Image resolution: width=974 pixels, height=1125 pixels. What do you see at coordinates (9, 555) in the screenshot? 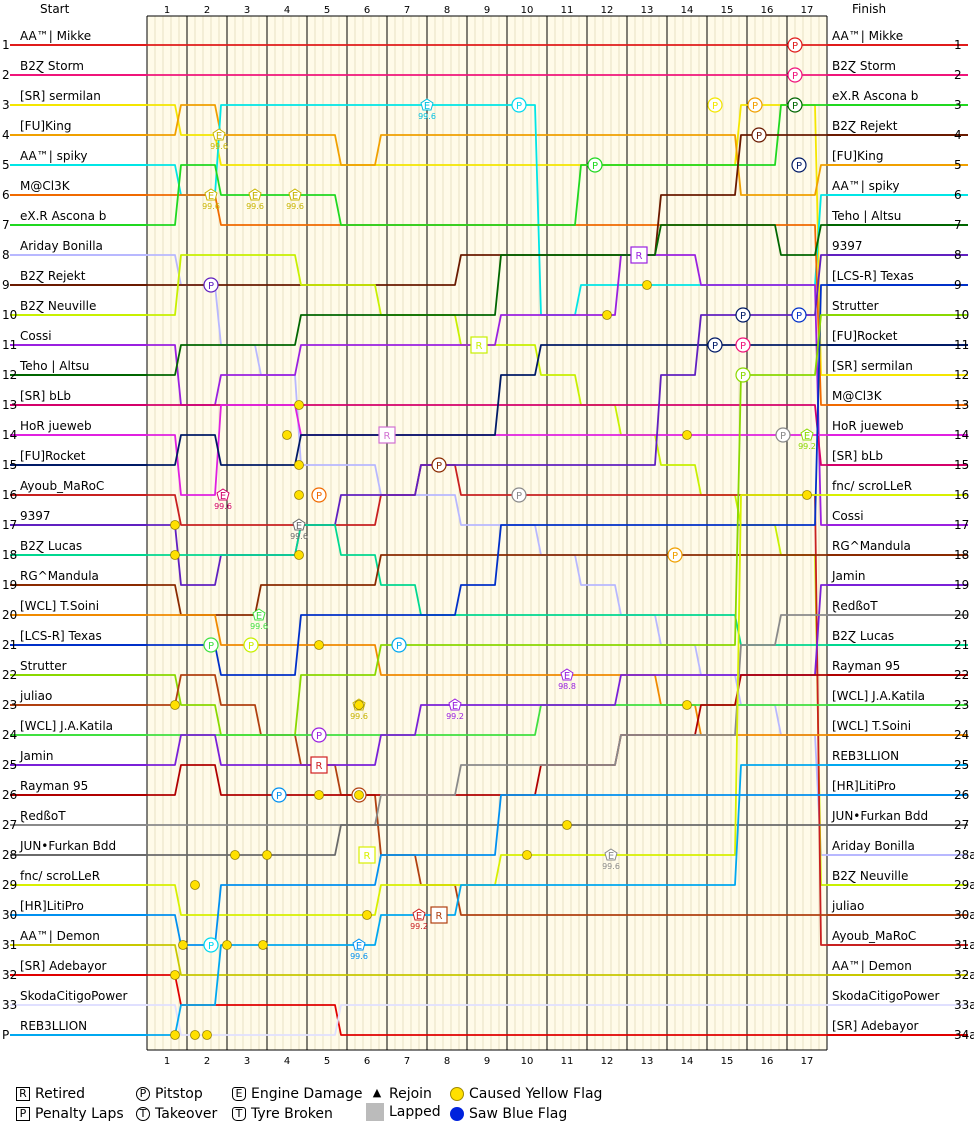
I see `start-position-number: 18` at bounding box center [9, 555].